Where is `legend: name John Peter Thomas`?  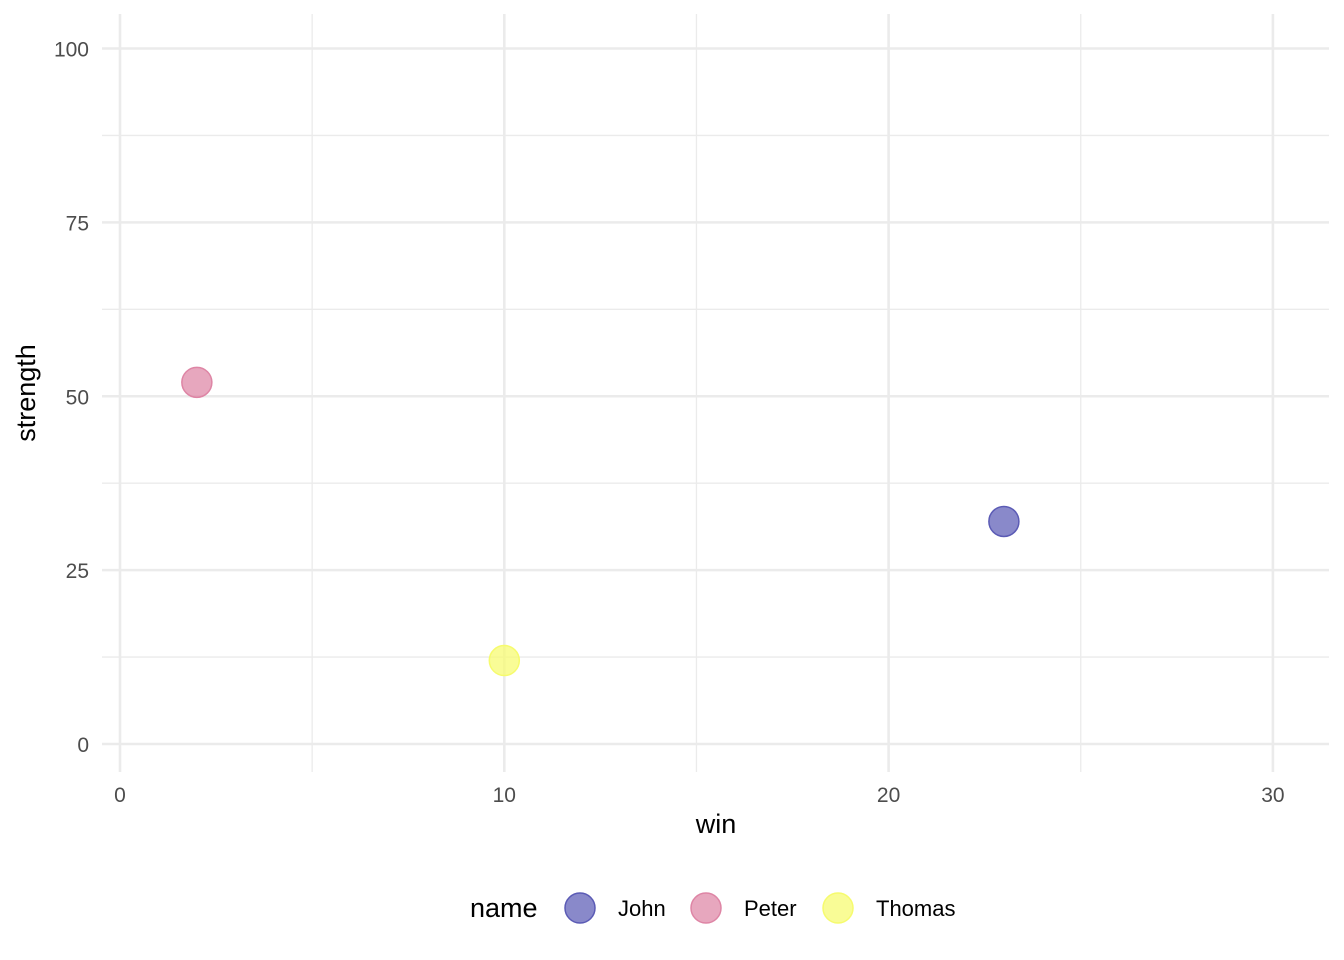 legend: name John Peter Thomas is located at coordinates (712, 908).